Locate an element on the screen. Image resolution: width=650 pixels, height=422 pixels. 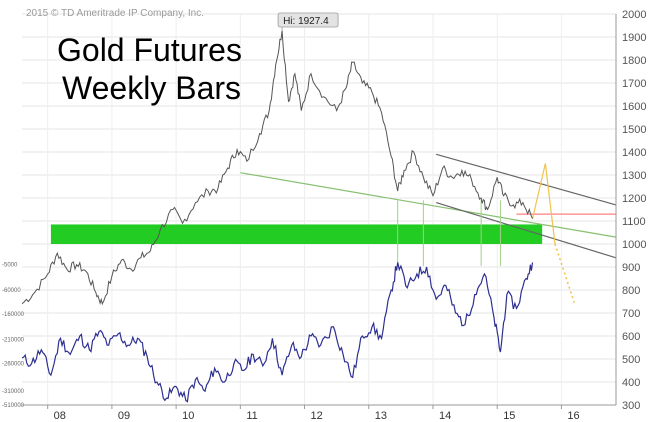
y-tick-1900: 1900 is located at coordinates (634, 38).